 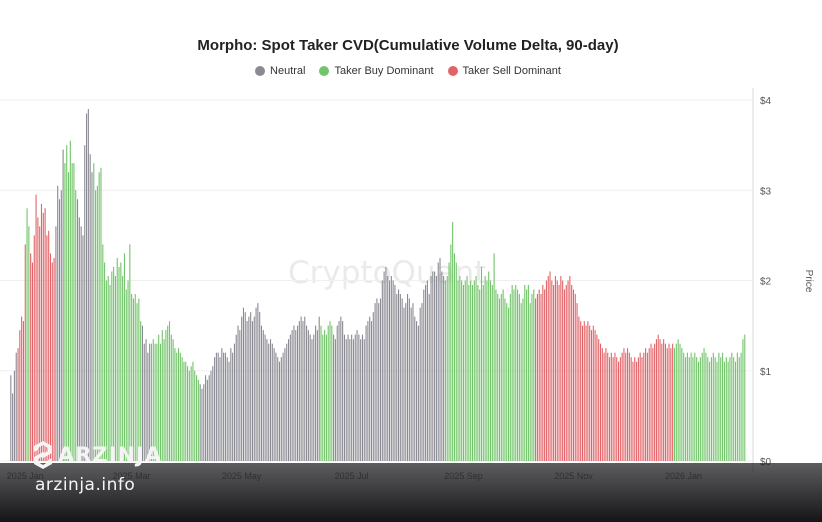 What do you see at coordinates (384, 71) in the screenshot?
I see `legend-label-buy: Taker Buy Dominant` at bounding box center [384, 71].